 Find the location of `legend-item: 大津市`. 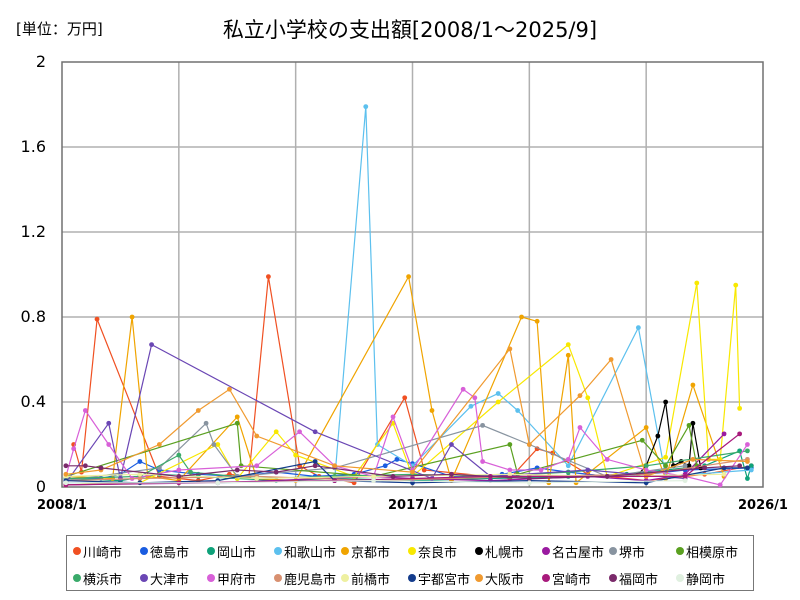

legend-item: 大津市 is located at coordinates (173, 578).